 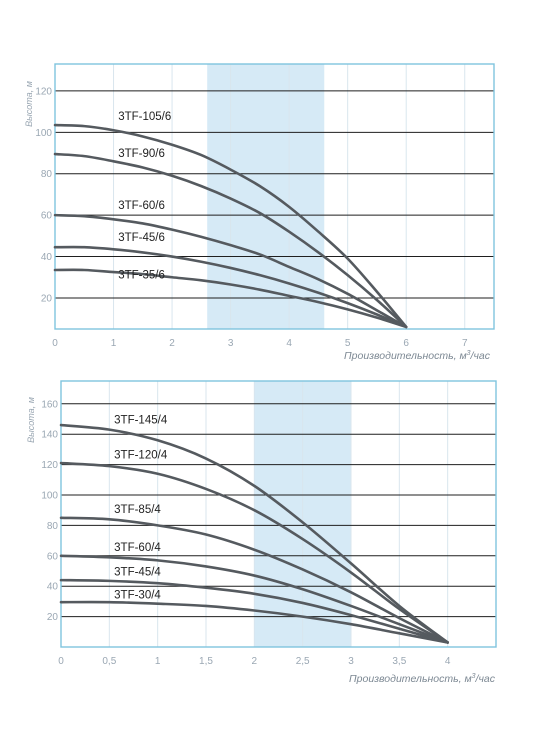 What do you see at coordinates (465, 343) in the screenshot?
I see `x-tick-label: 7` at bounding box center [465, 343].